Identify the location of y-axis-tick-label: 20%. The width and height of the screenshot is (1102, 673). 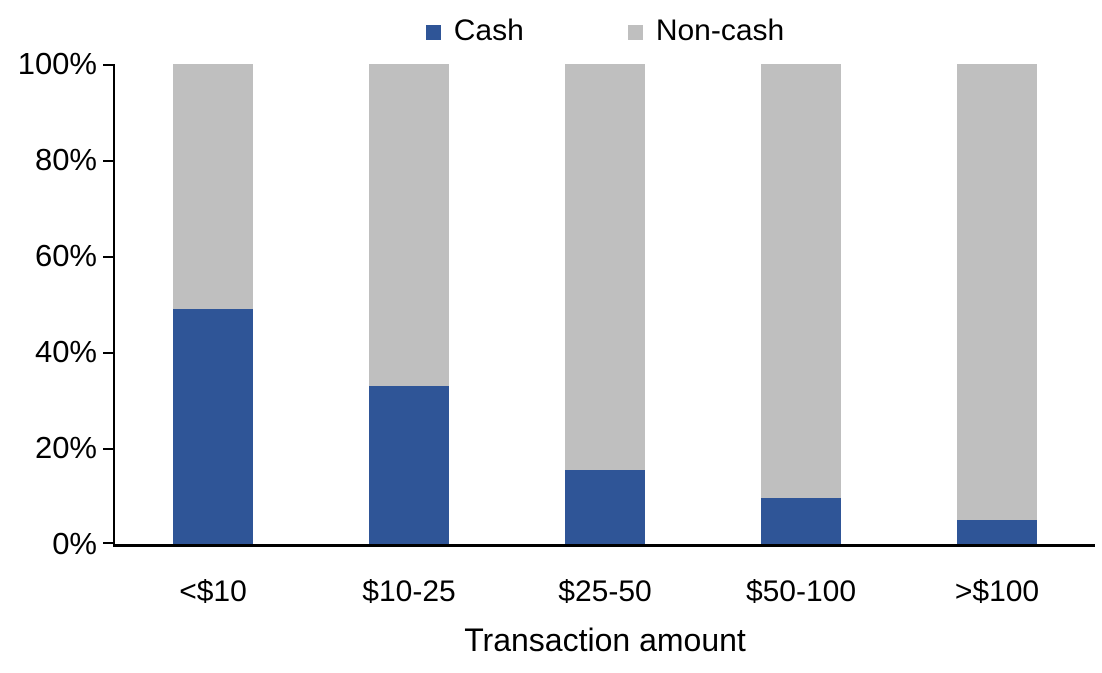
(65, 447).